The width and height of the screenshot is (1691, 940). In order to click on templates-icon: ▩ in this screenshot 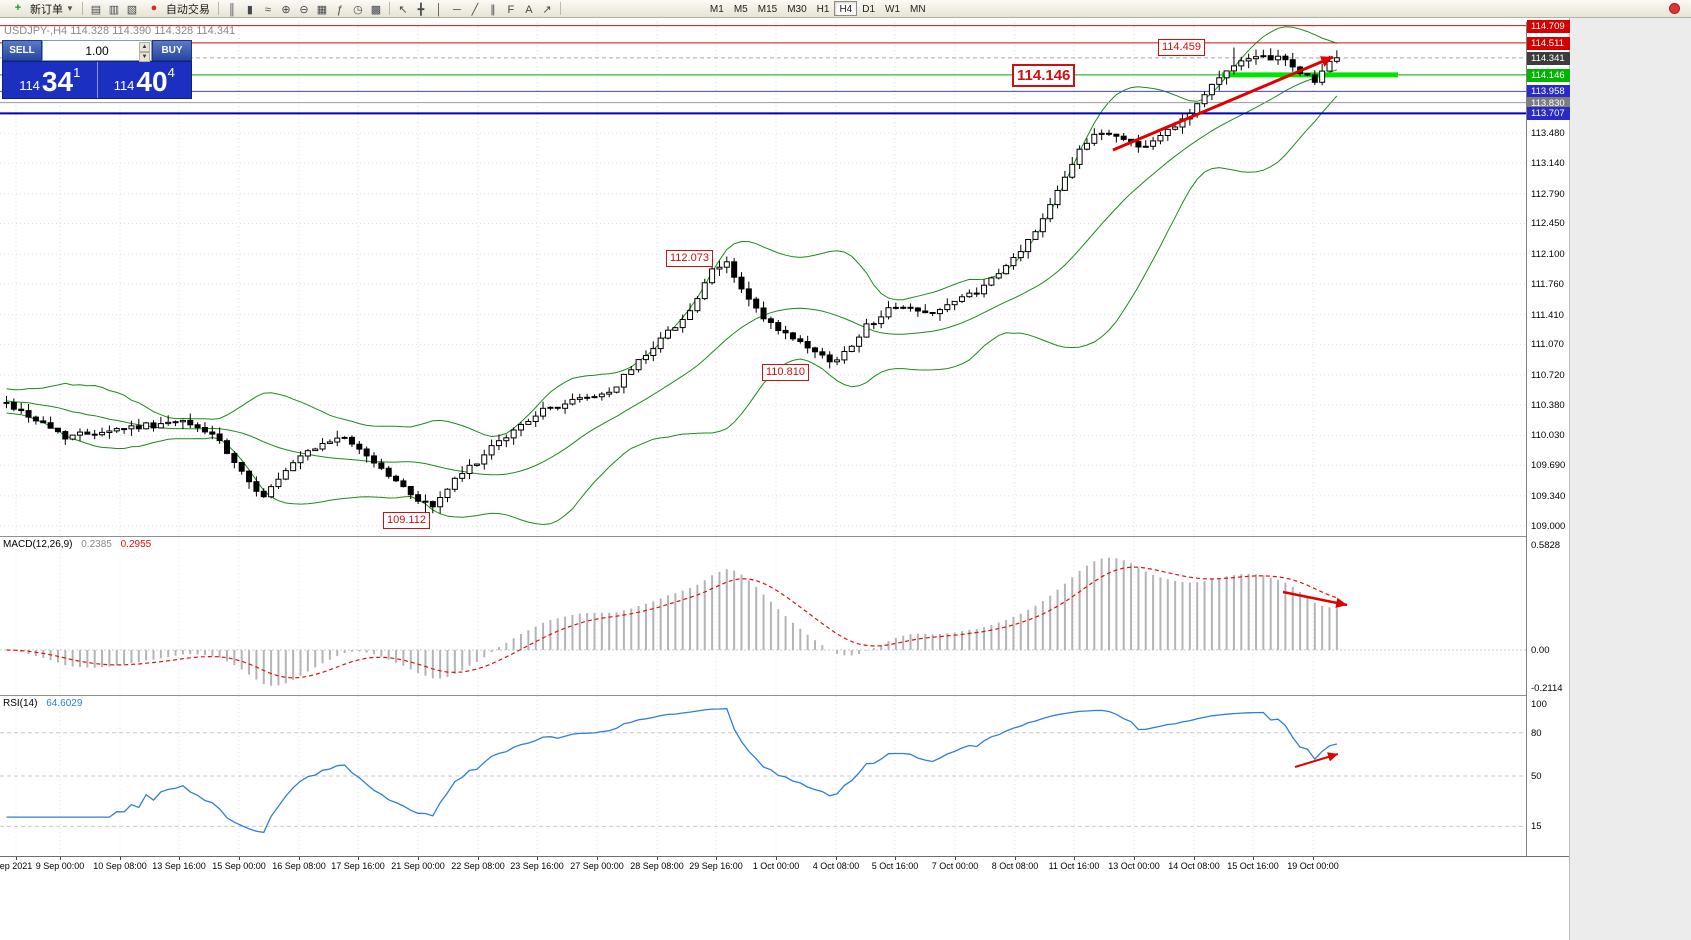, I will do `click(376, 9)`.